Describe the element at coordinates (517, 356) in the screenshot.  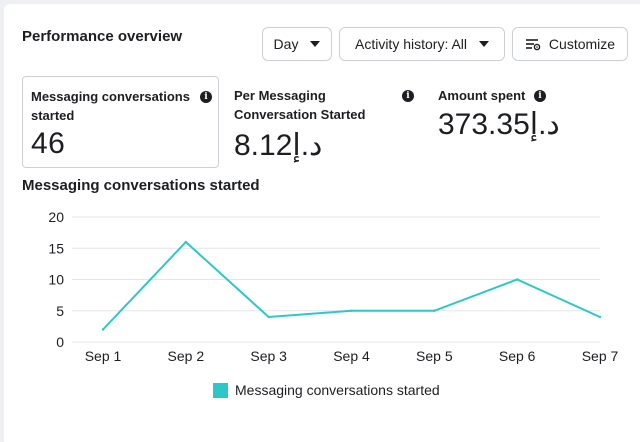
I see `x-tick-label: Sep 6` at that location.